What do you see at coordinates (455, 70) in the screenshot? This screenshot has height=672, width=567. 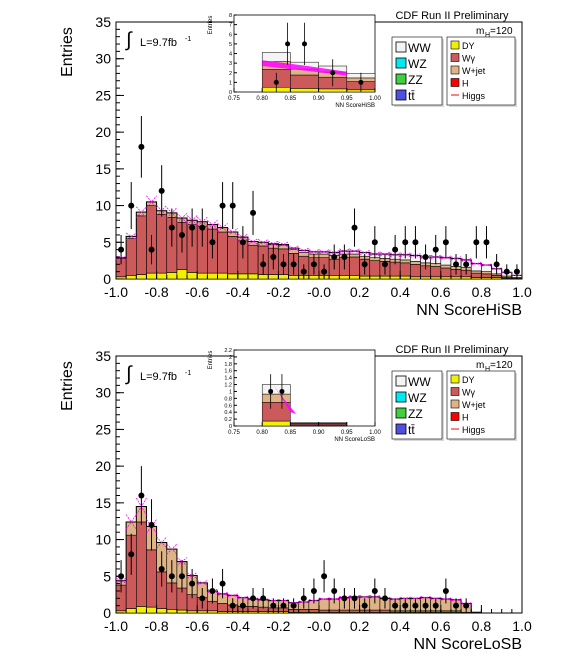 I see `legend-swatch-r2` at bounding box center [455, 70].